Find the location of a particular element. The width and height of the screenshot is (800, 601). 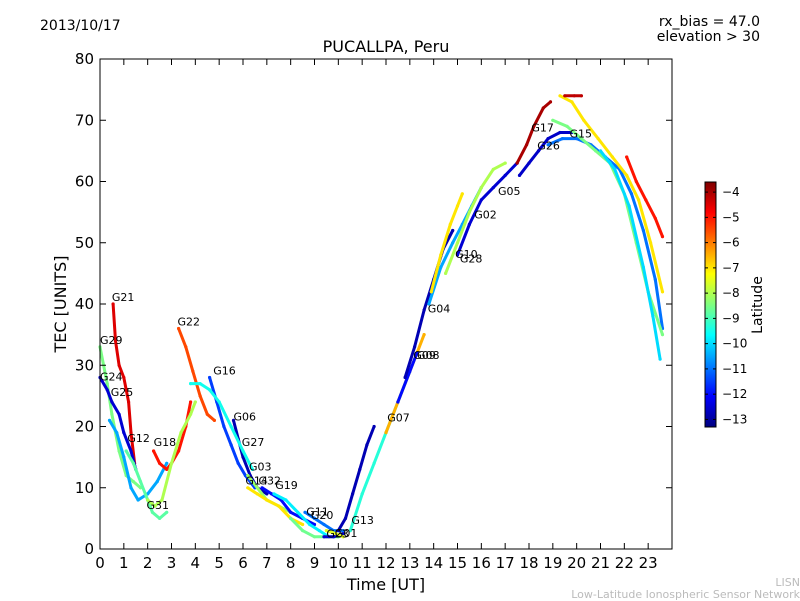

satellite-label-g02: G02 is located at coordinates (485, 214).